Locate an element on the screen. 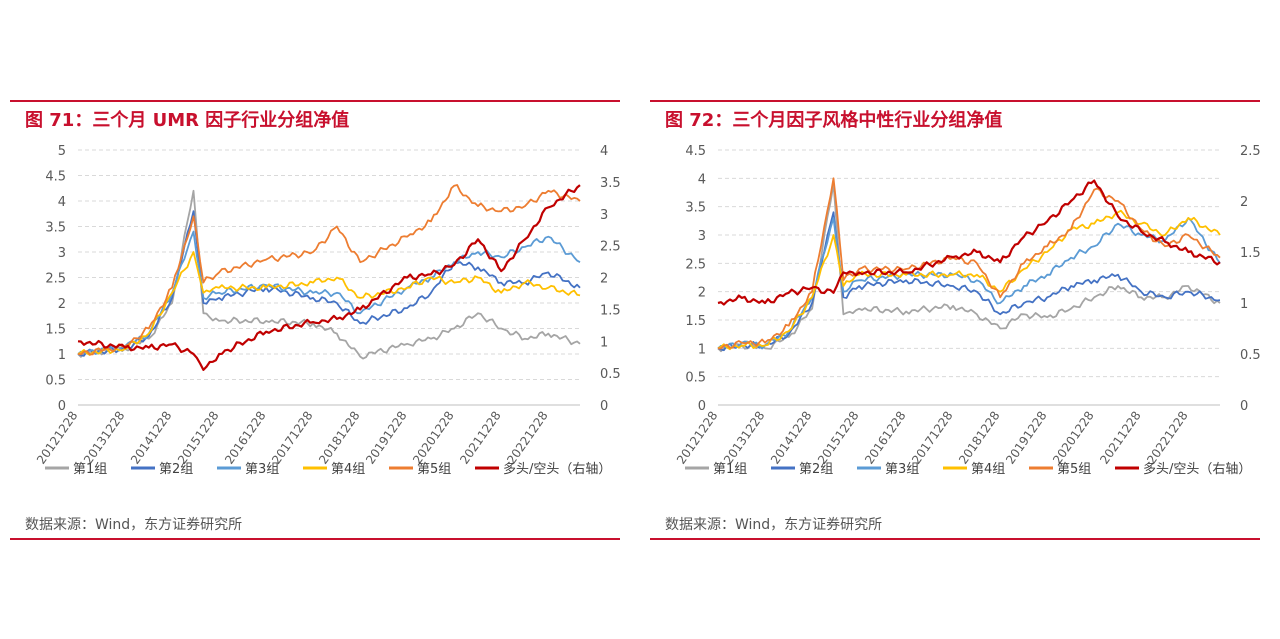  y-tick-label: 5 is located at coordinates (62, 151).